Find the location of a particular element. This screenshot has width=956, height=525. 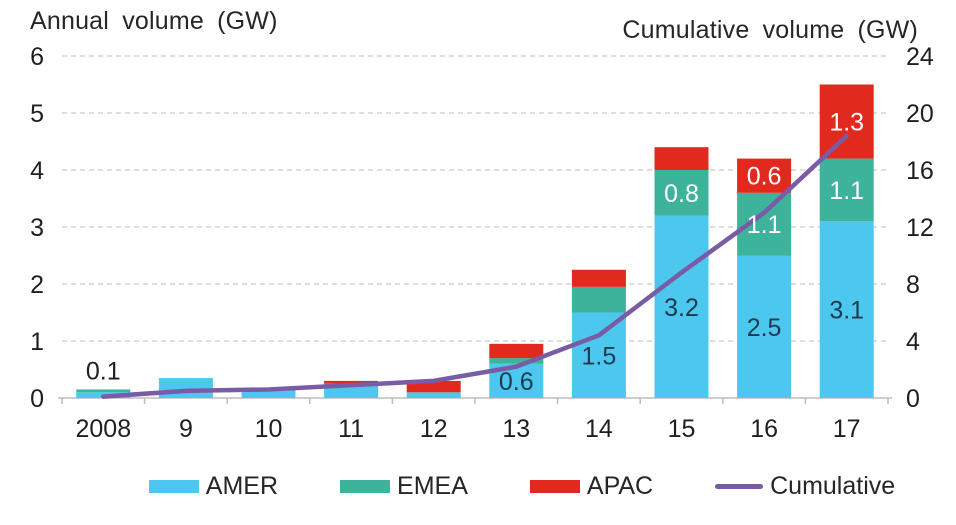

x-axis-category-label: 16 is located at coordinates (764, 429).